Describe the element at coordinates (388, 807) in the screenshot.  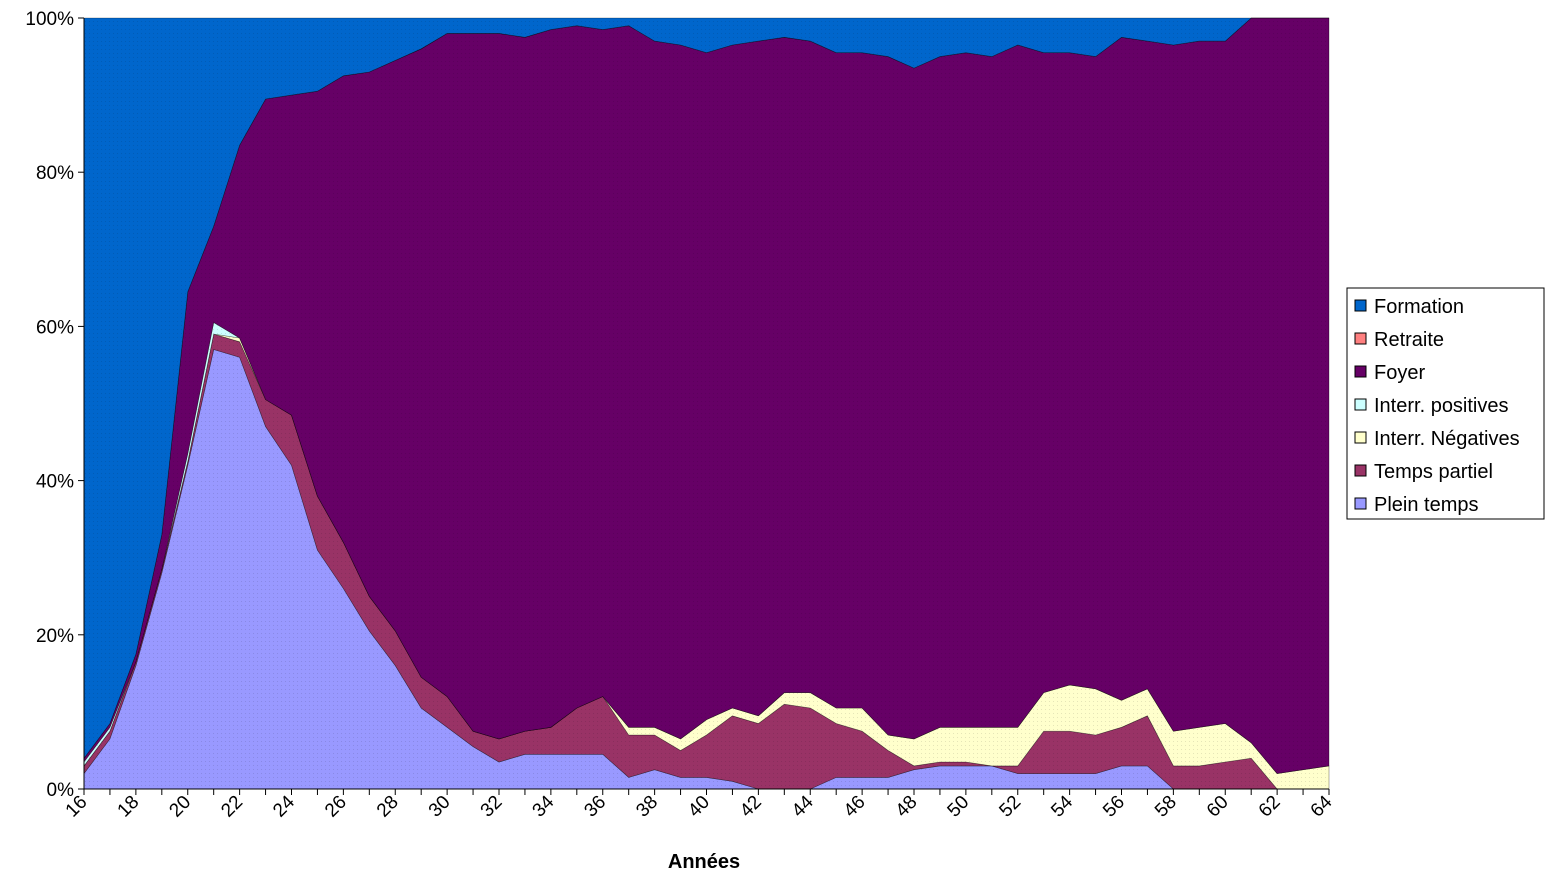
I see `x-tick-label: 28` at that location.